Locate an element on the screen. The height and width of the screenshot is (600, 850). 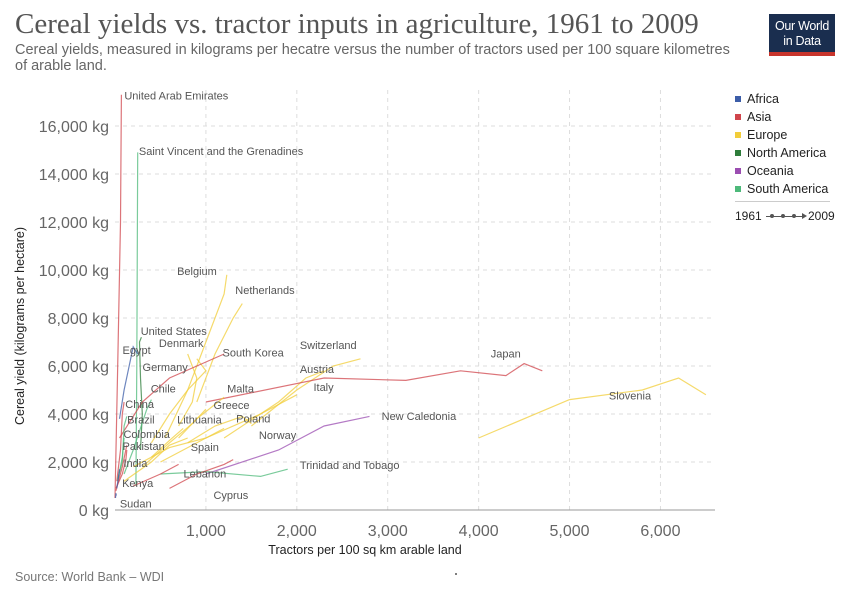
series-line: Lebanon is located at coordinates (155, 475).